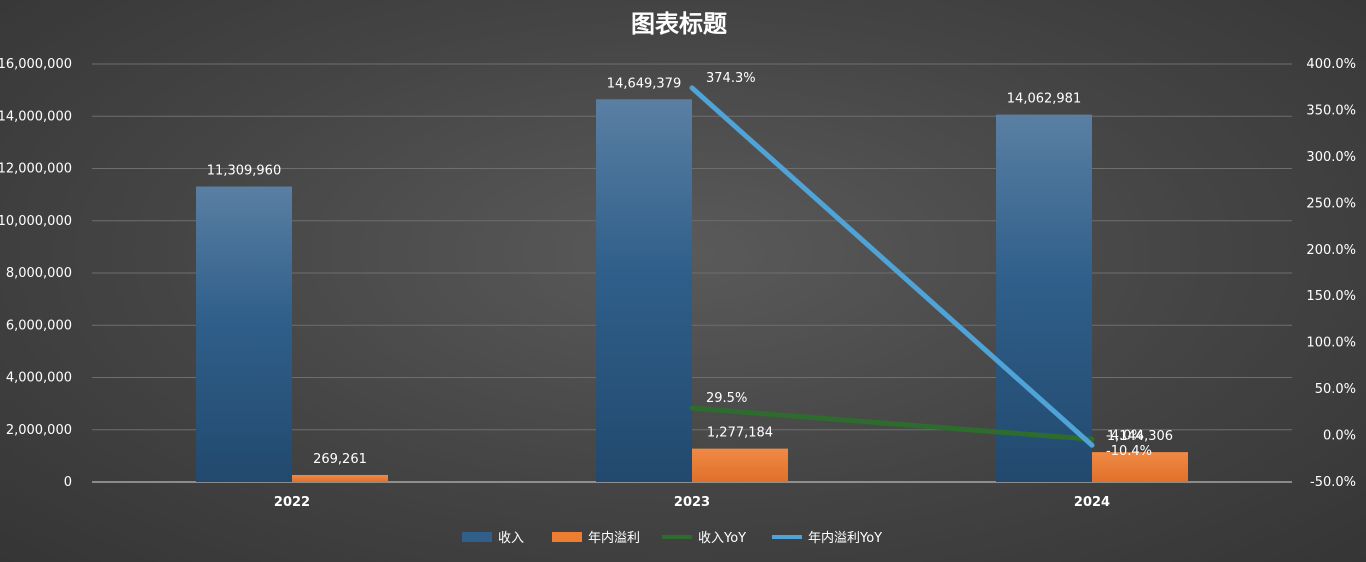  I want to click on legend-label: 年内溢利, so click(614, 538).